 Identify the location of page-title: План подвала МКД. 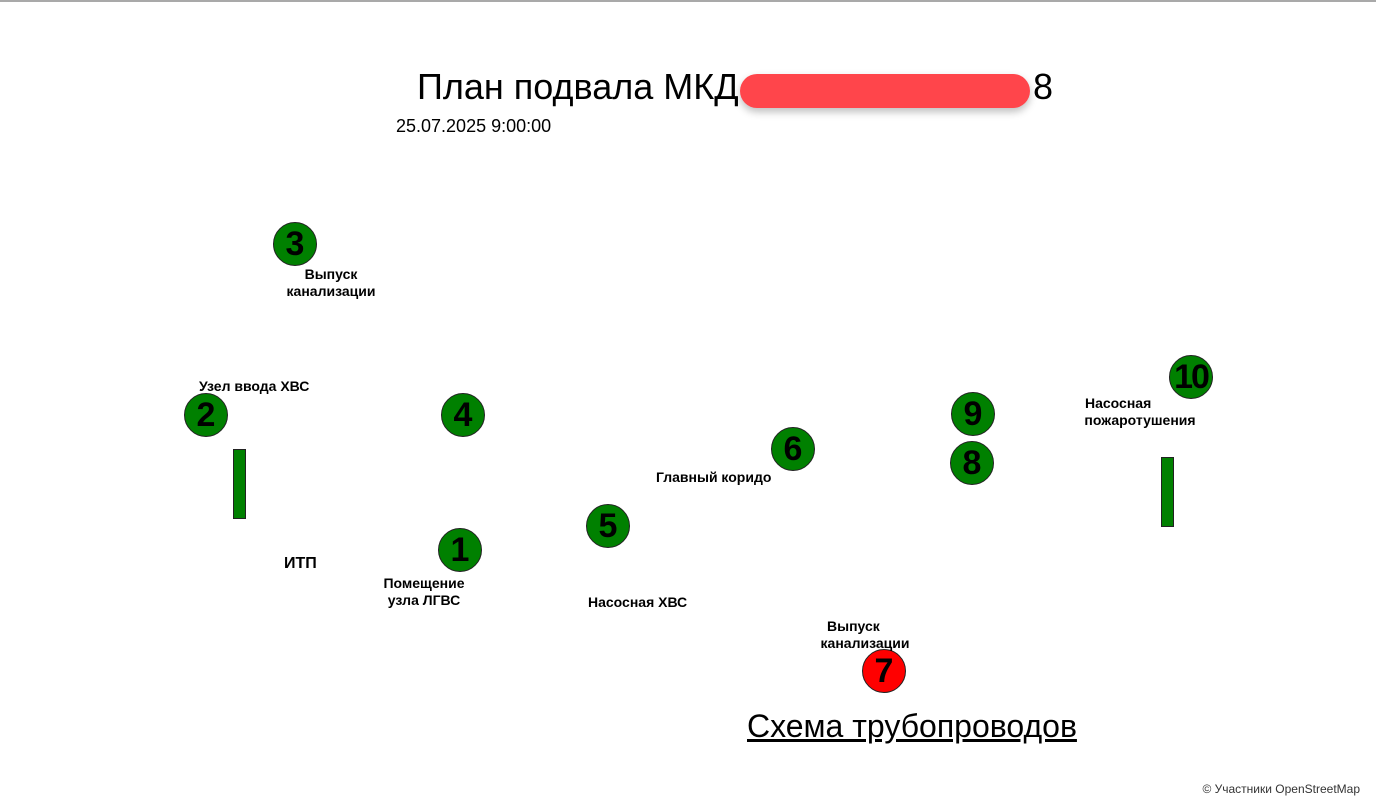
(578, 86).